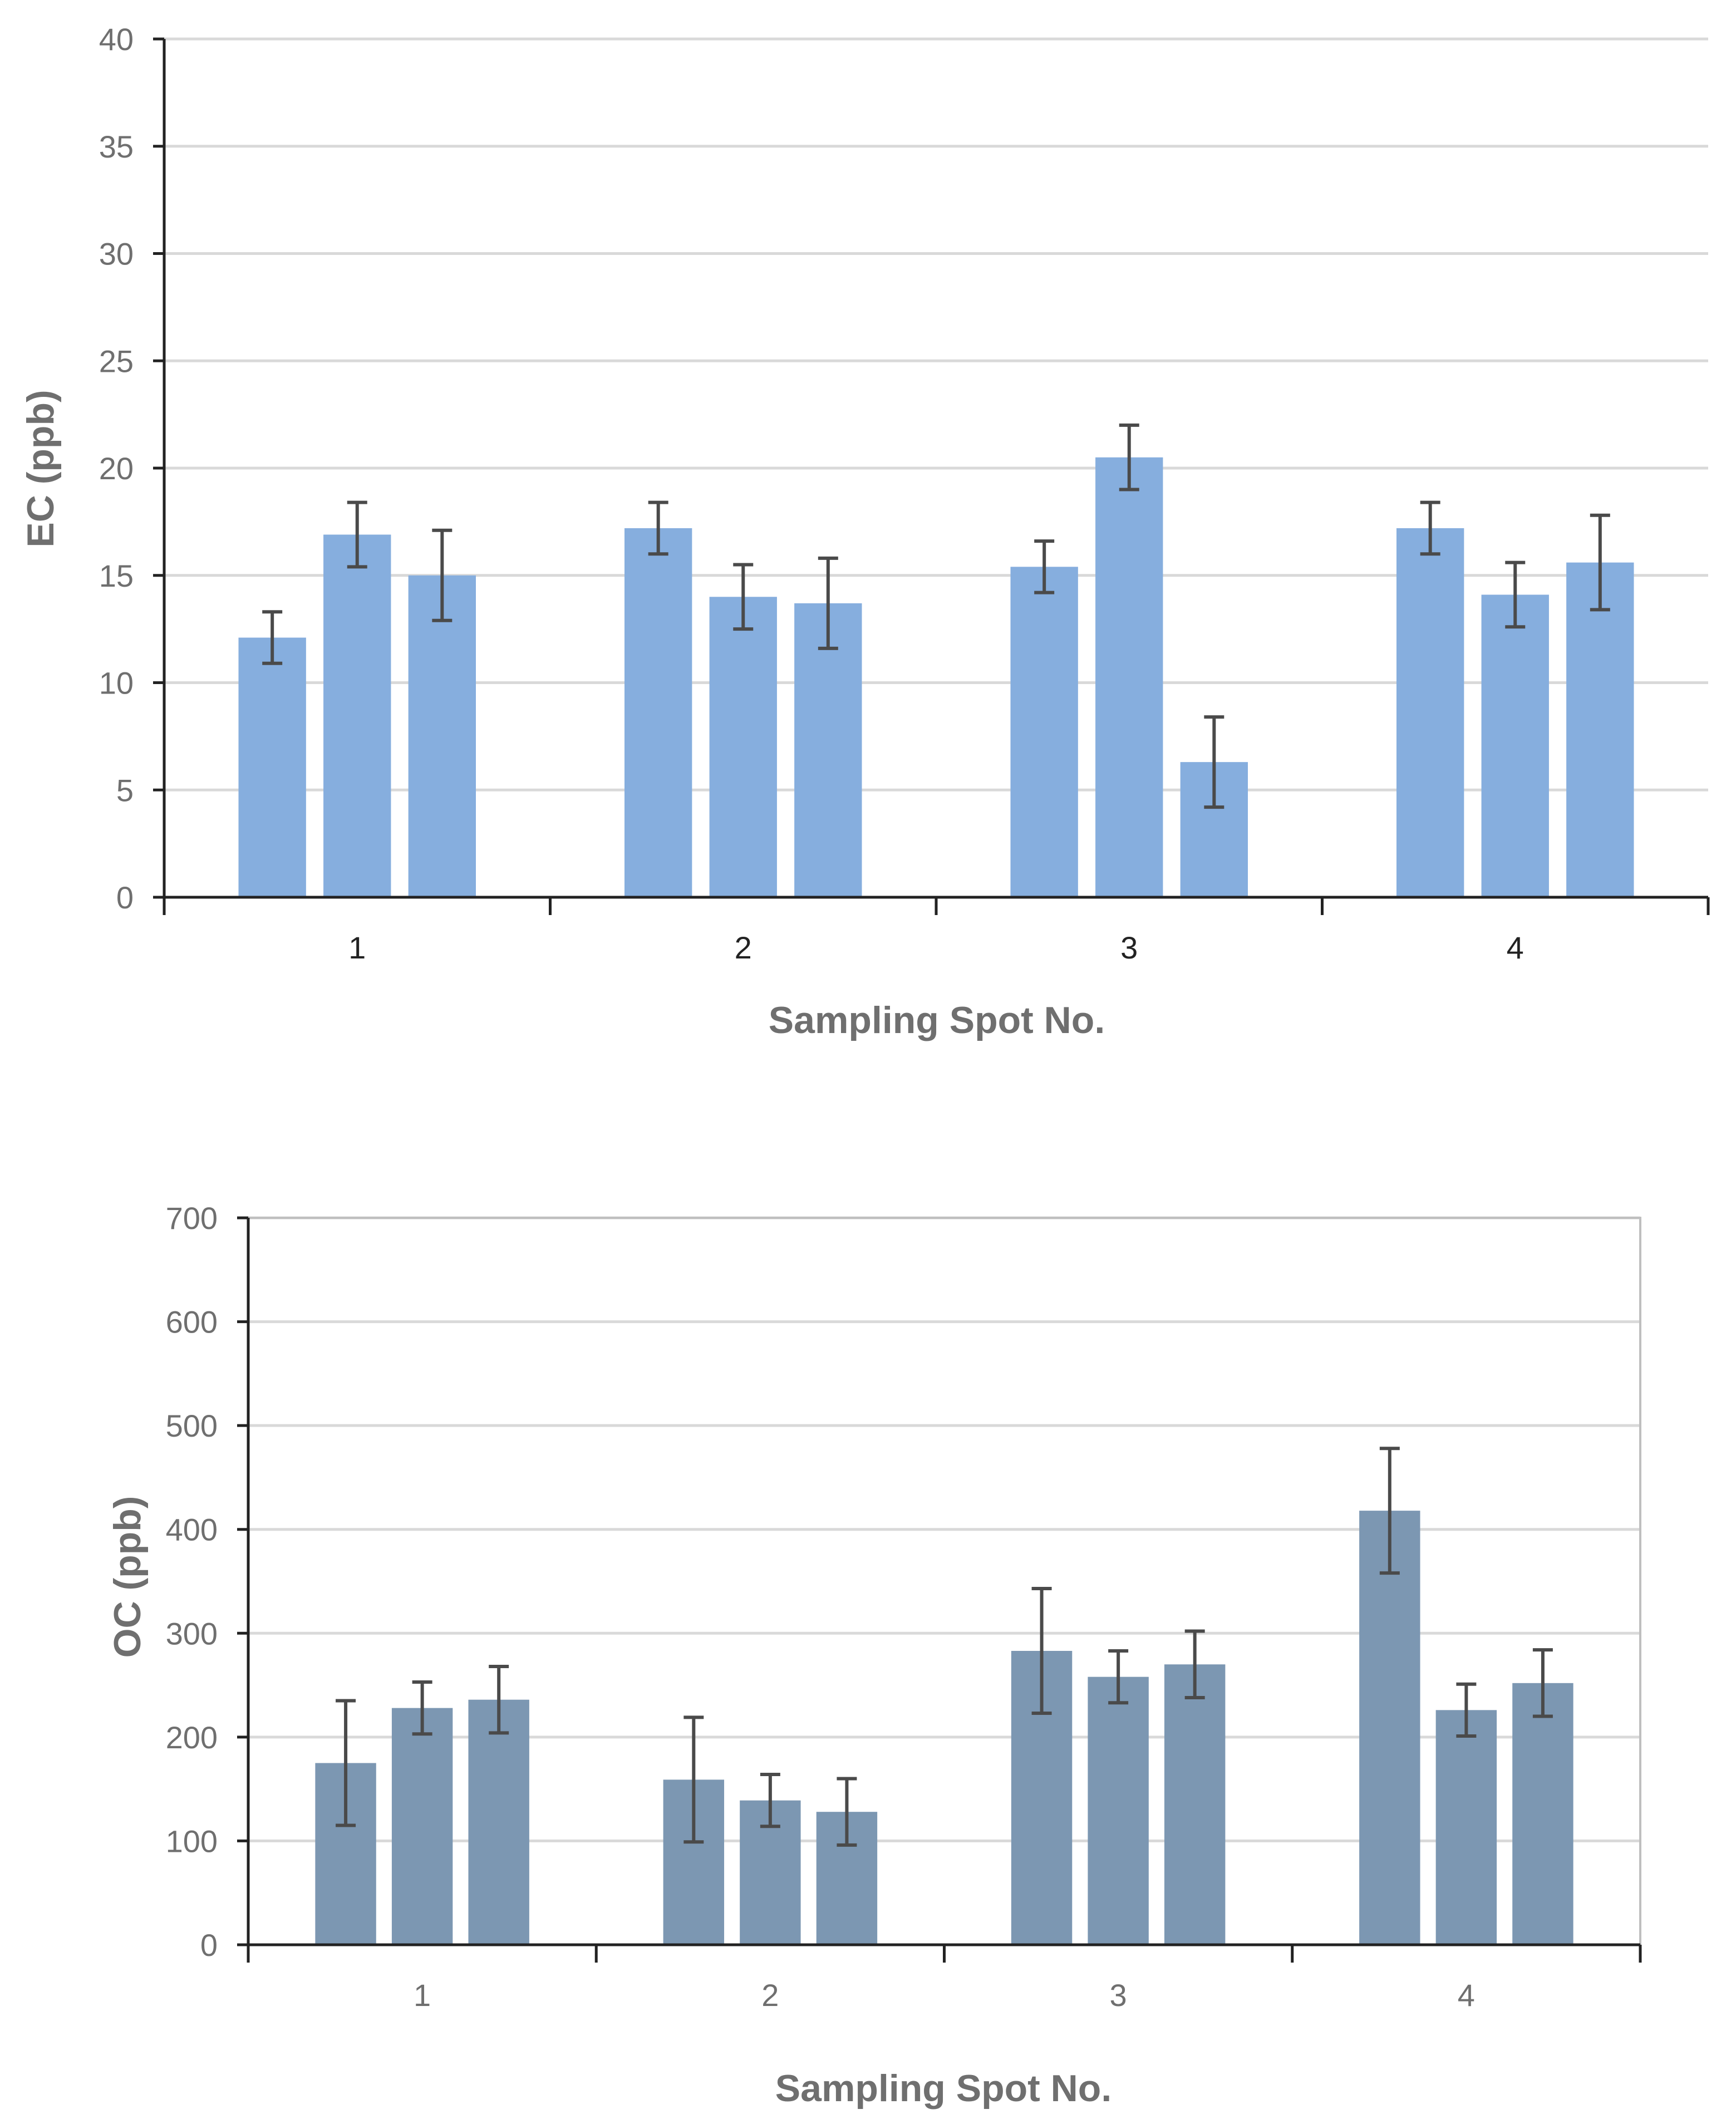 The image size is (1736, 2124). Describe the element at coordinates (116, 683) in the screenshot. I see `ec-y-tick-label: 10` at that location.